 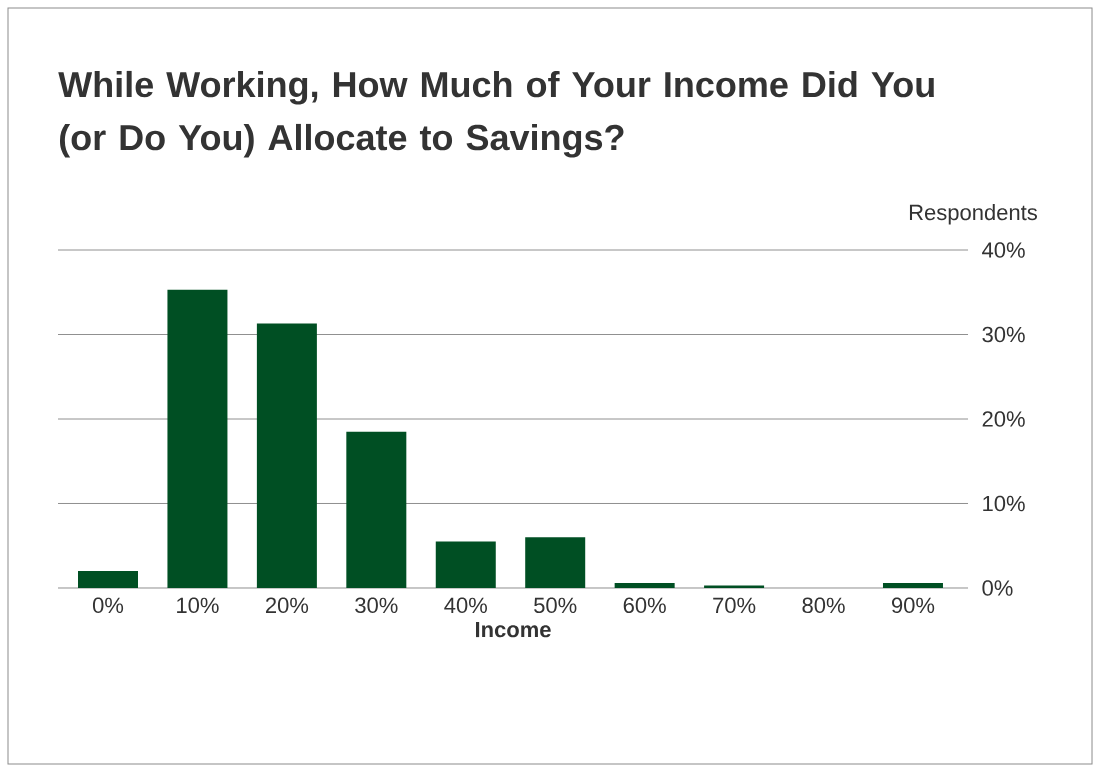 I want to click on x-tick-label: 90%, so click(x=913, y=605).